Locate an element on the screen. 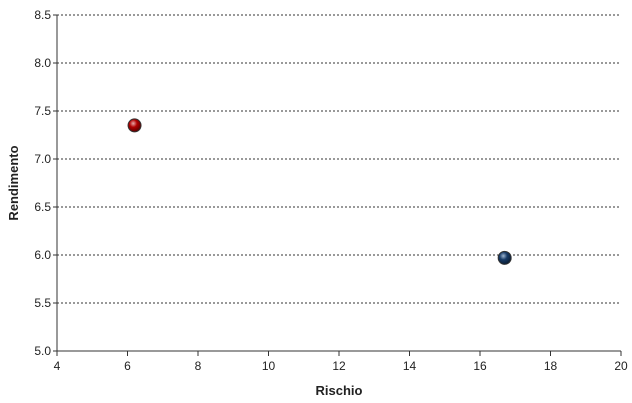 This screenshot has height=403, width=632. x-tick-label: 6 is located at coordinates (127, 366).